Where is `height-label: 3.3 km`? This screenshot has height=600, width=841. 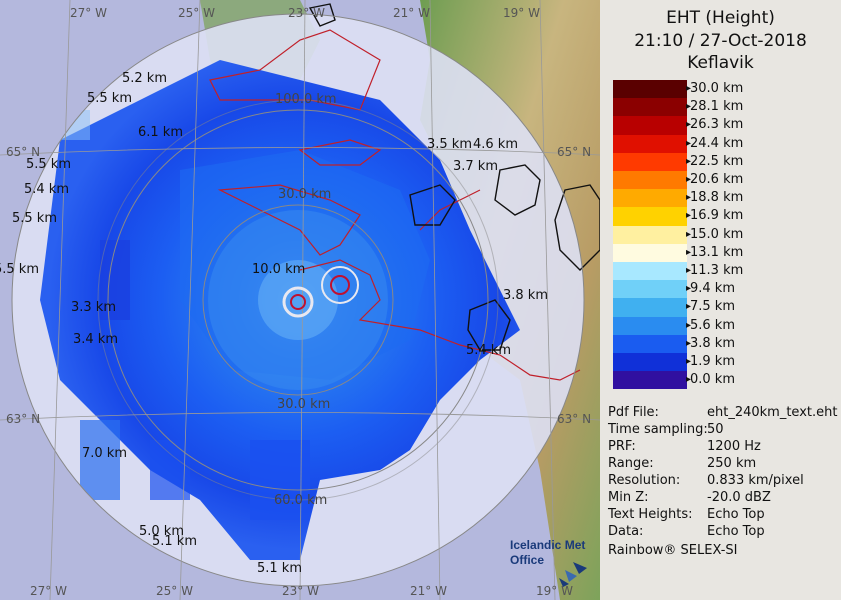 height-label: 3.3 km is located at coordinates (93, 307).